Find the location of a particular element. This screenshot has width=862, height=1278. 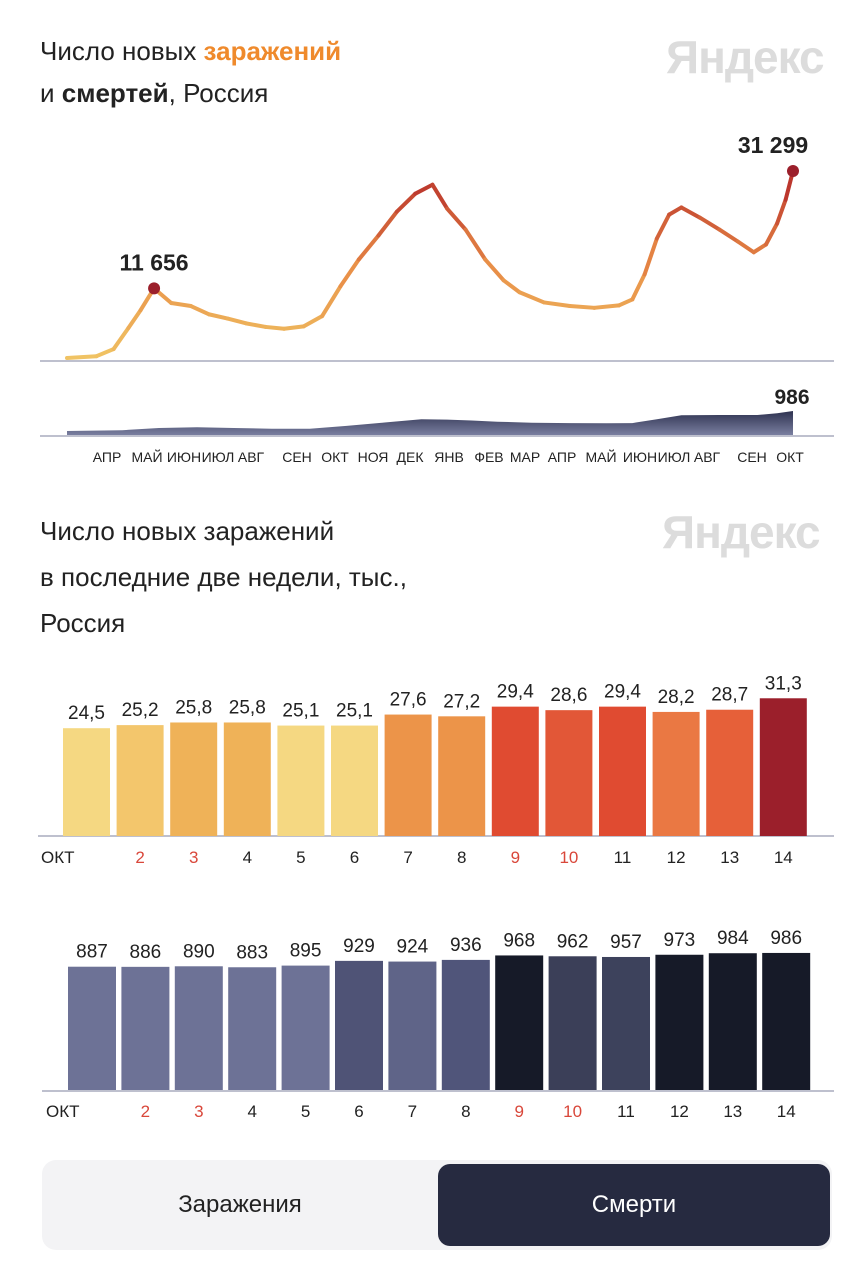

toggle-infections-button: Заражения is located at coordinates (240, 1204).